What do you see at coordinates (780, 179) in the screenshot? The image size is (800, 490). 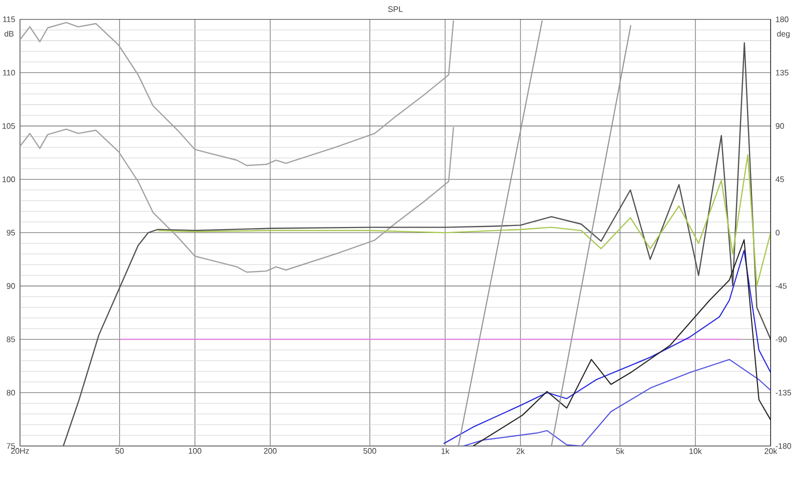 I see `y2-tick-label: 45` at bounding box center [780, 179].